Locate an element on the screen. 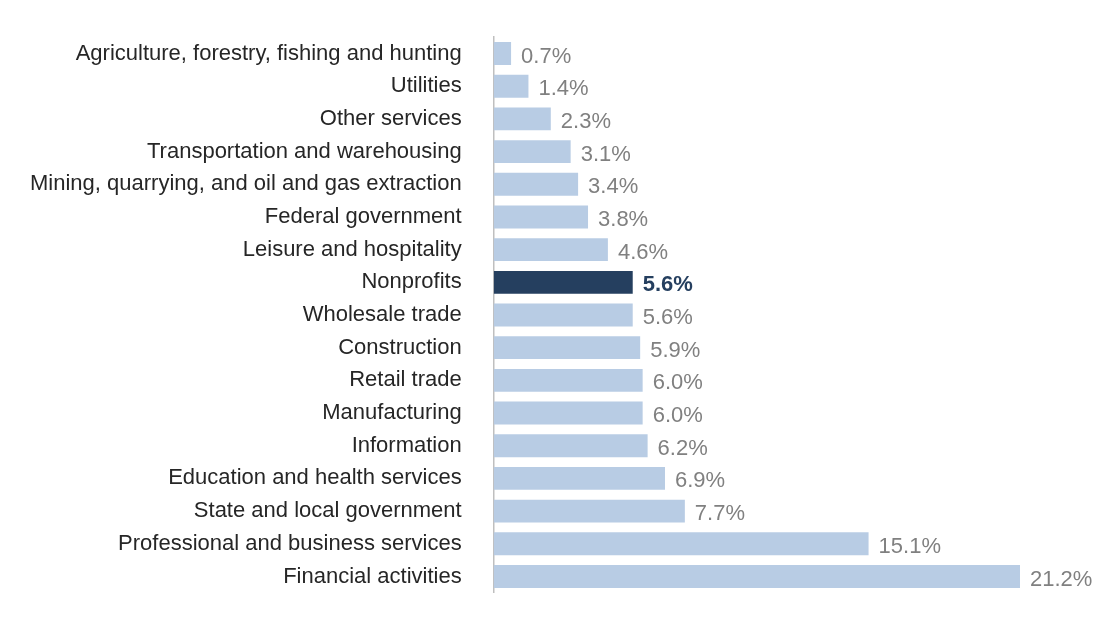  data-label: 7.7% is located at coordinates (720, 513).